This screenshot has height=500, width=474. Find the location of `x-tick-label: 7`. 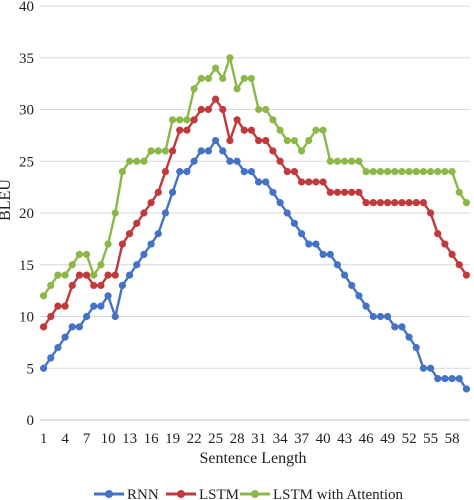

x-tick-label: 7 is located at coordinates (87, 439).